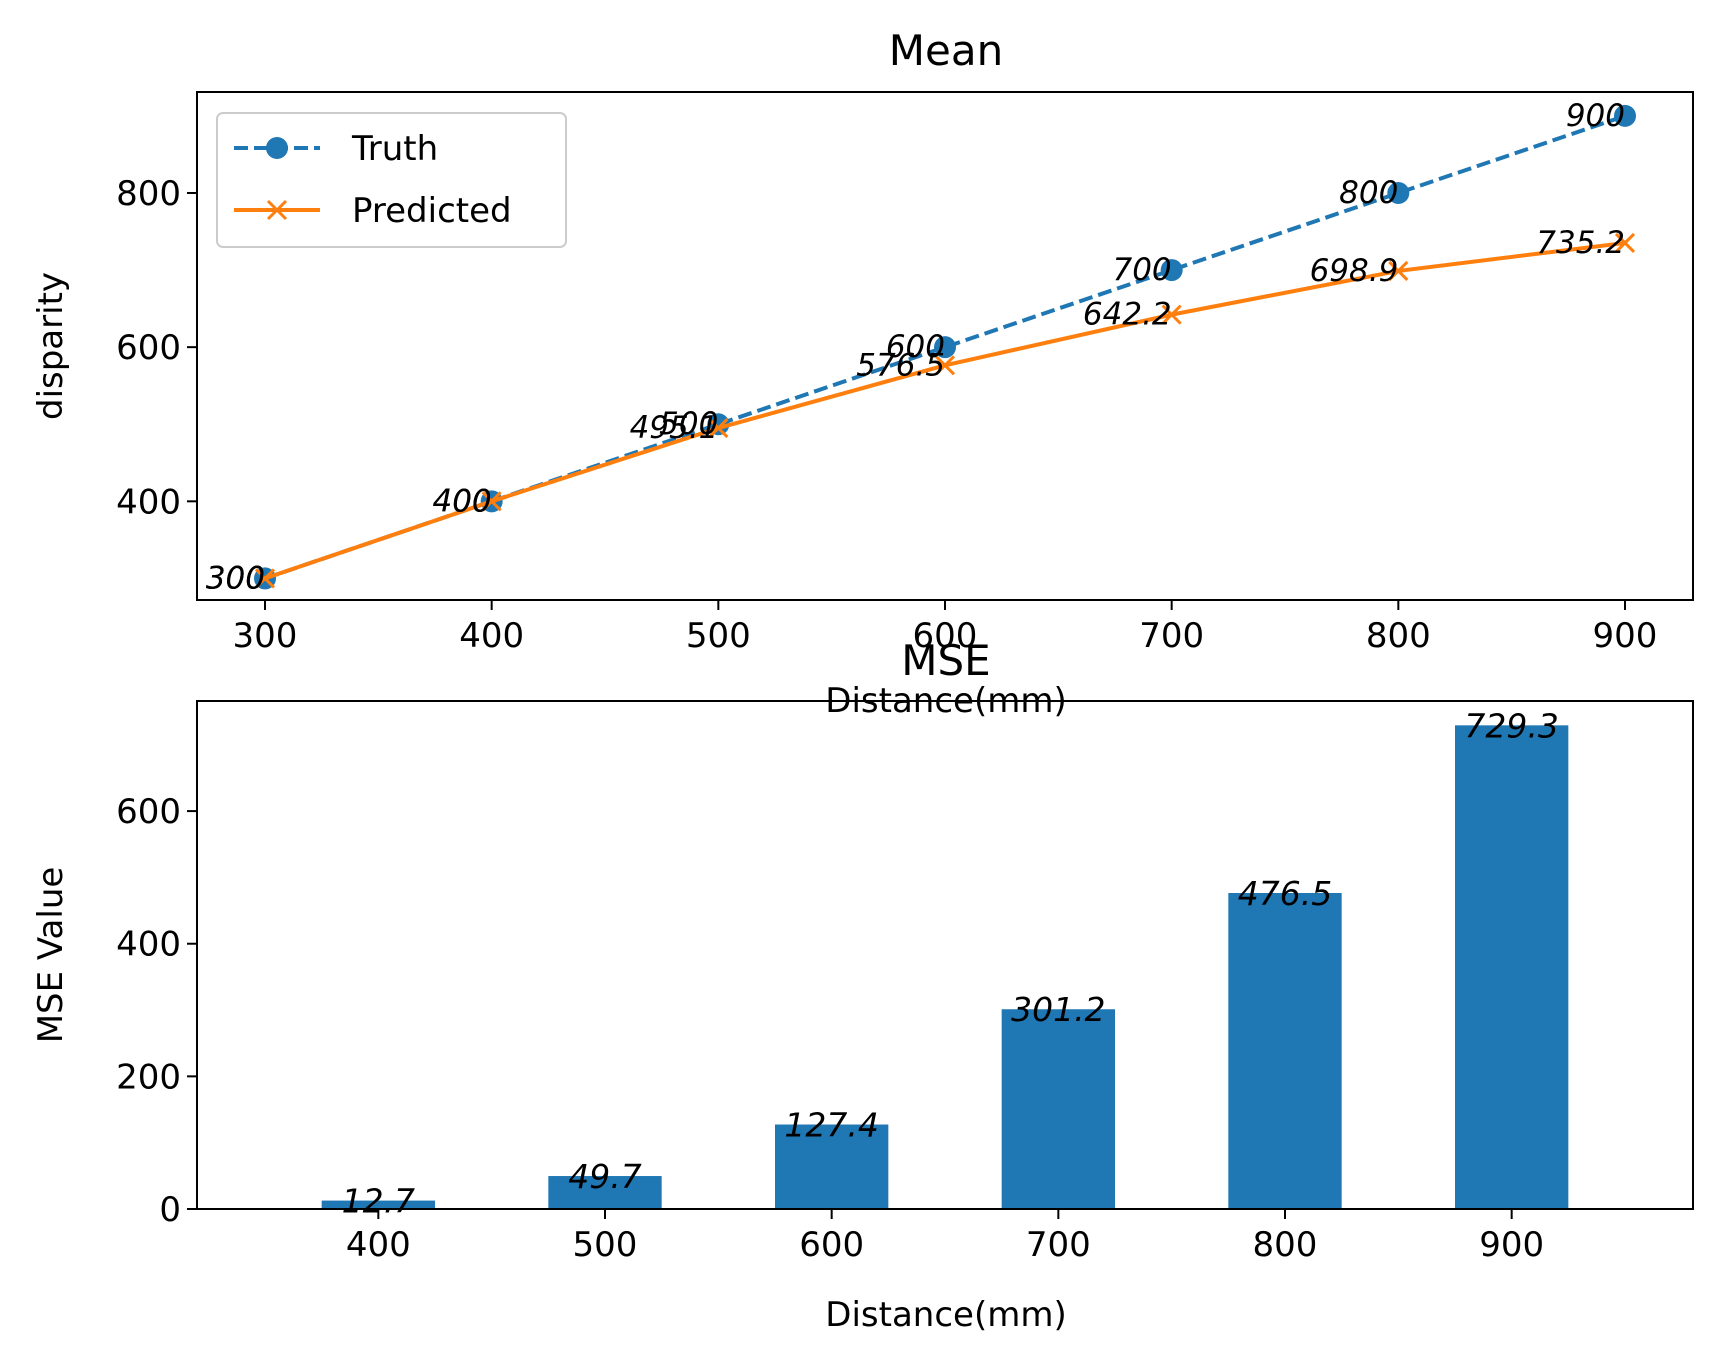 The width and height of the screenshot is (1713, 1357). Describe the element at coordinates (1580, 243) in the screenshot. I see `predicted-data-label: 735.2` at that location.